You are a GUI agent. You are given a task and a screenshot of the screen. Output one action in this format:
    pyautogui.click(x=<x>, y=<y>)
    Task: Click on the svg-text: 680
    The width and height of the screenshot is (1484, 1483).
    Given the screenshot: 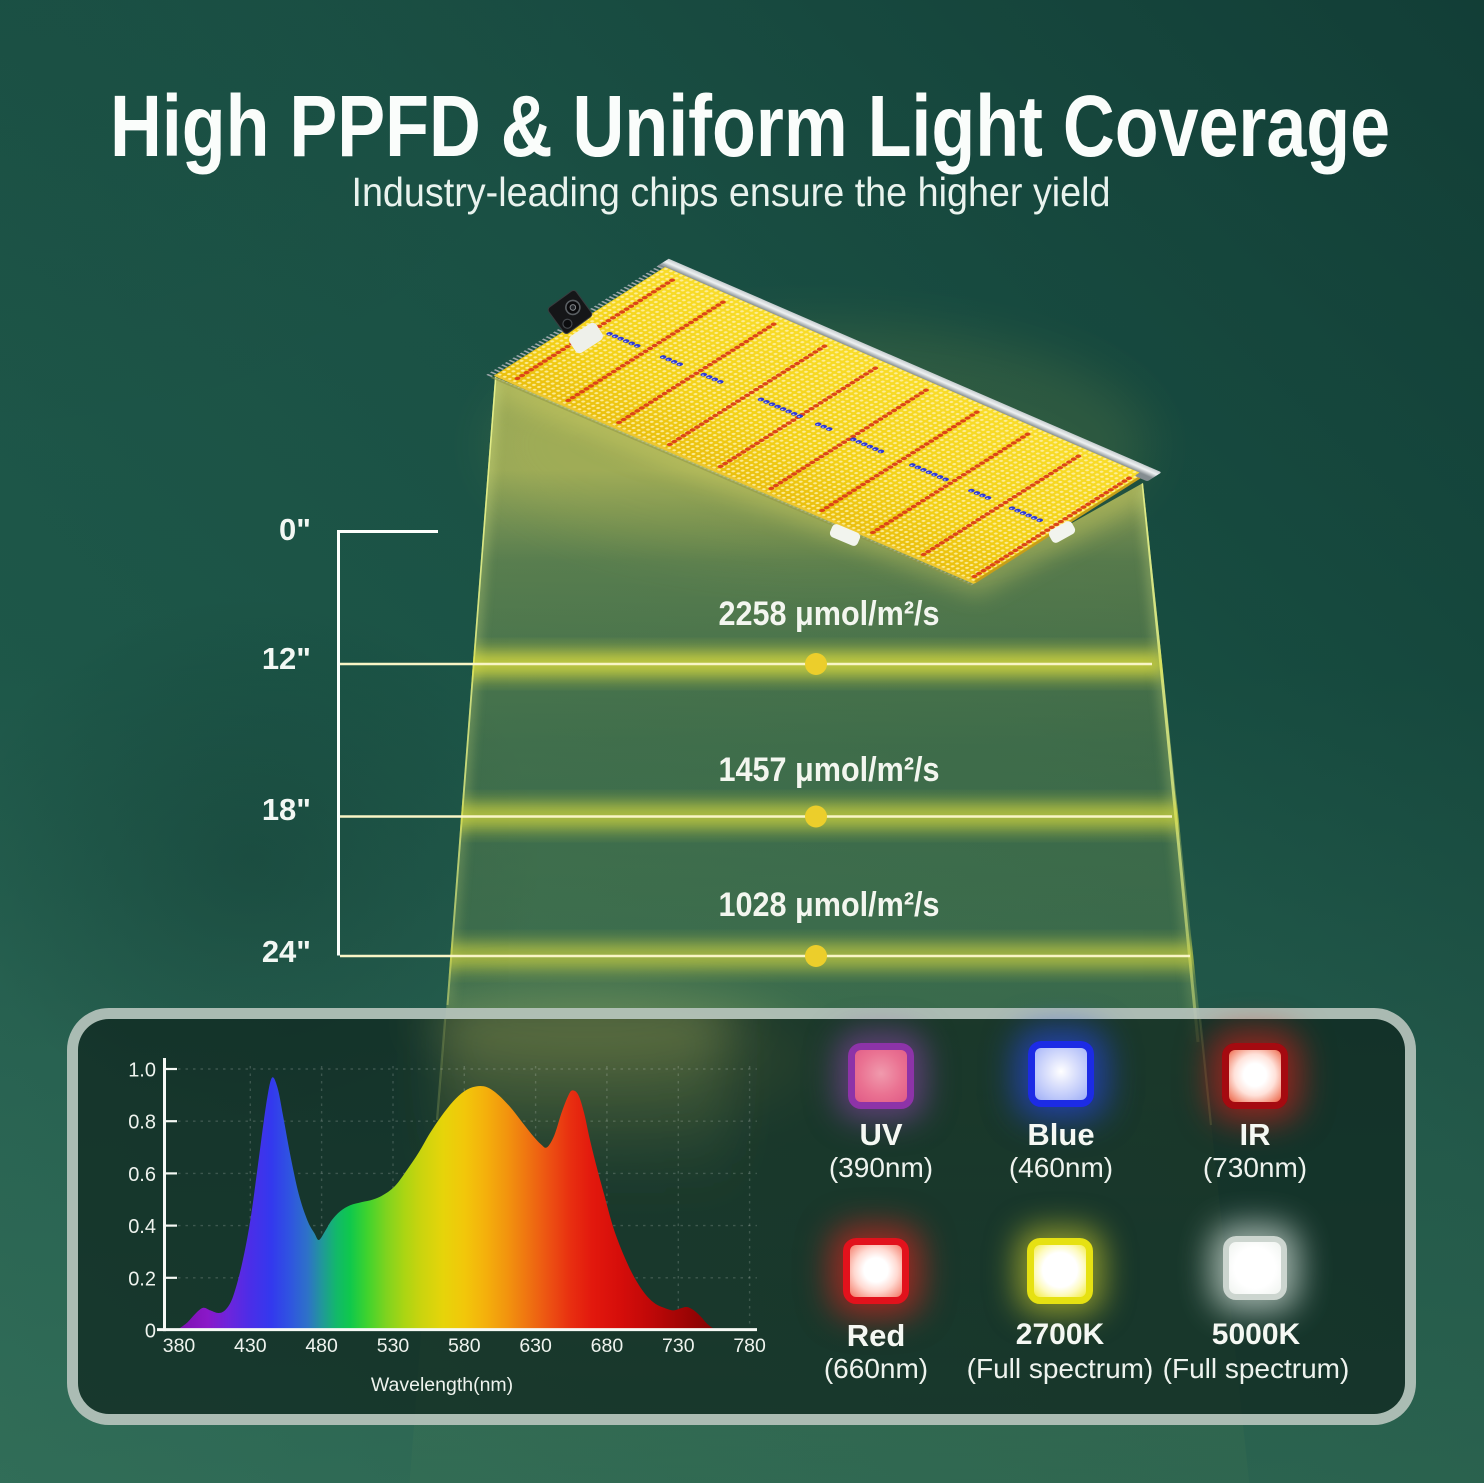 What is the action you would take?
    pyautogui.click(x=607, y=1346)
    